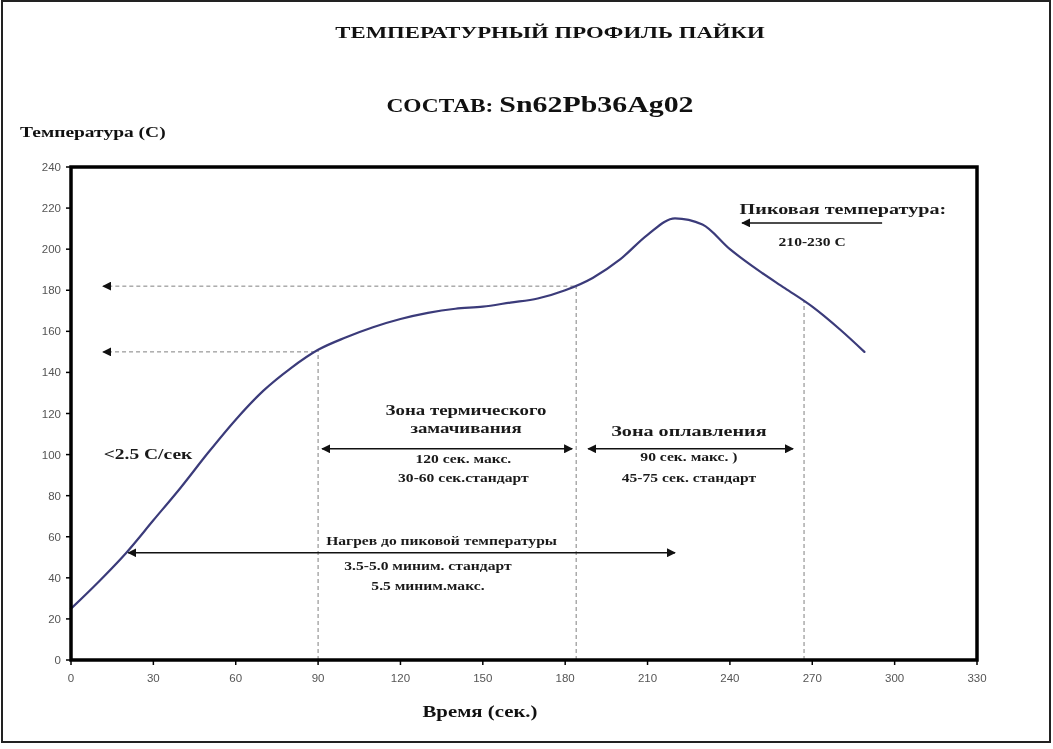 The width and height of the screenshot is (1053, 749). Describe the element at coordinates (148, 454) in the screenshot. I see `annotation: <2.5 С/сек` at that location.